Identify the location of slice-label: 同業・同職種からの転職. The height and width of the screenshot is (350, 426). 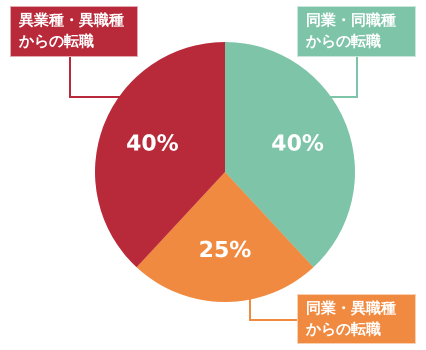
(356, 31).